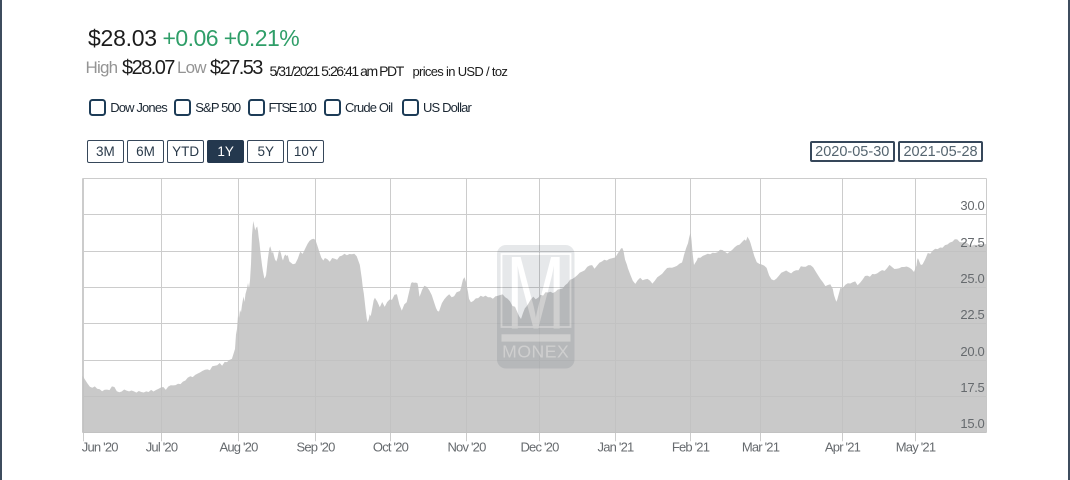 This screenshot has width=1070, height=480. I want to click on svg-text: MONEX, so click(535, 352).